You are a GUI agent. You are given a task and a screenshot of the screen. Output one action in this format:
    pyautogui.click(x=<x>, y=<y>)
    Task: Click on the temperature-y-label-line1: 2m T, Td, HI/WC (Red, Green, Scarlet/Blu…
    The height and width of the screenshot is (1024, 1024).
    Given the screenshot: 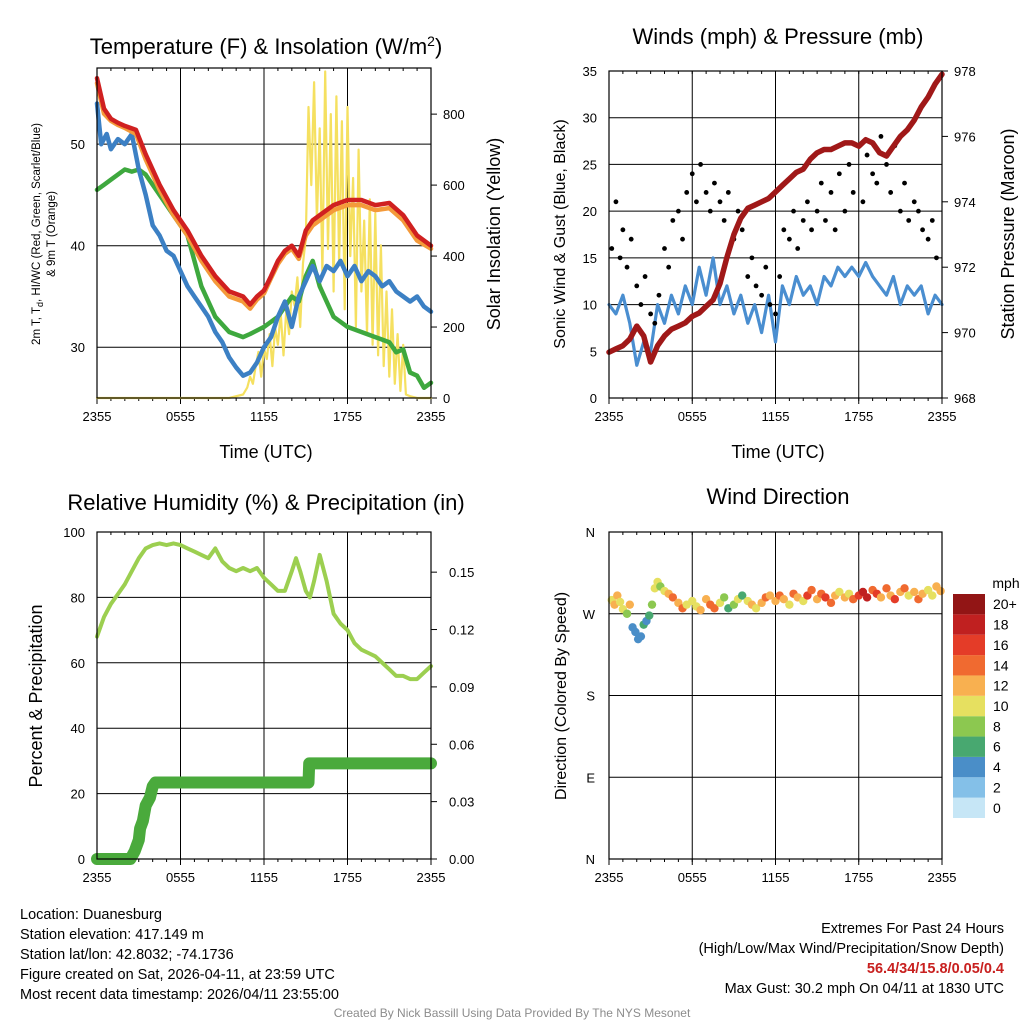 What is the action you would take?
    pyautogui.click(x=38, y=234)
    